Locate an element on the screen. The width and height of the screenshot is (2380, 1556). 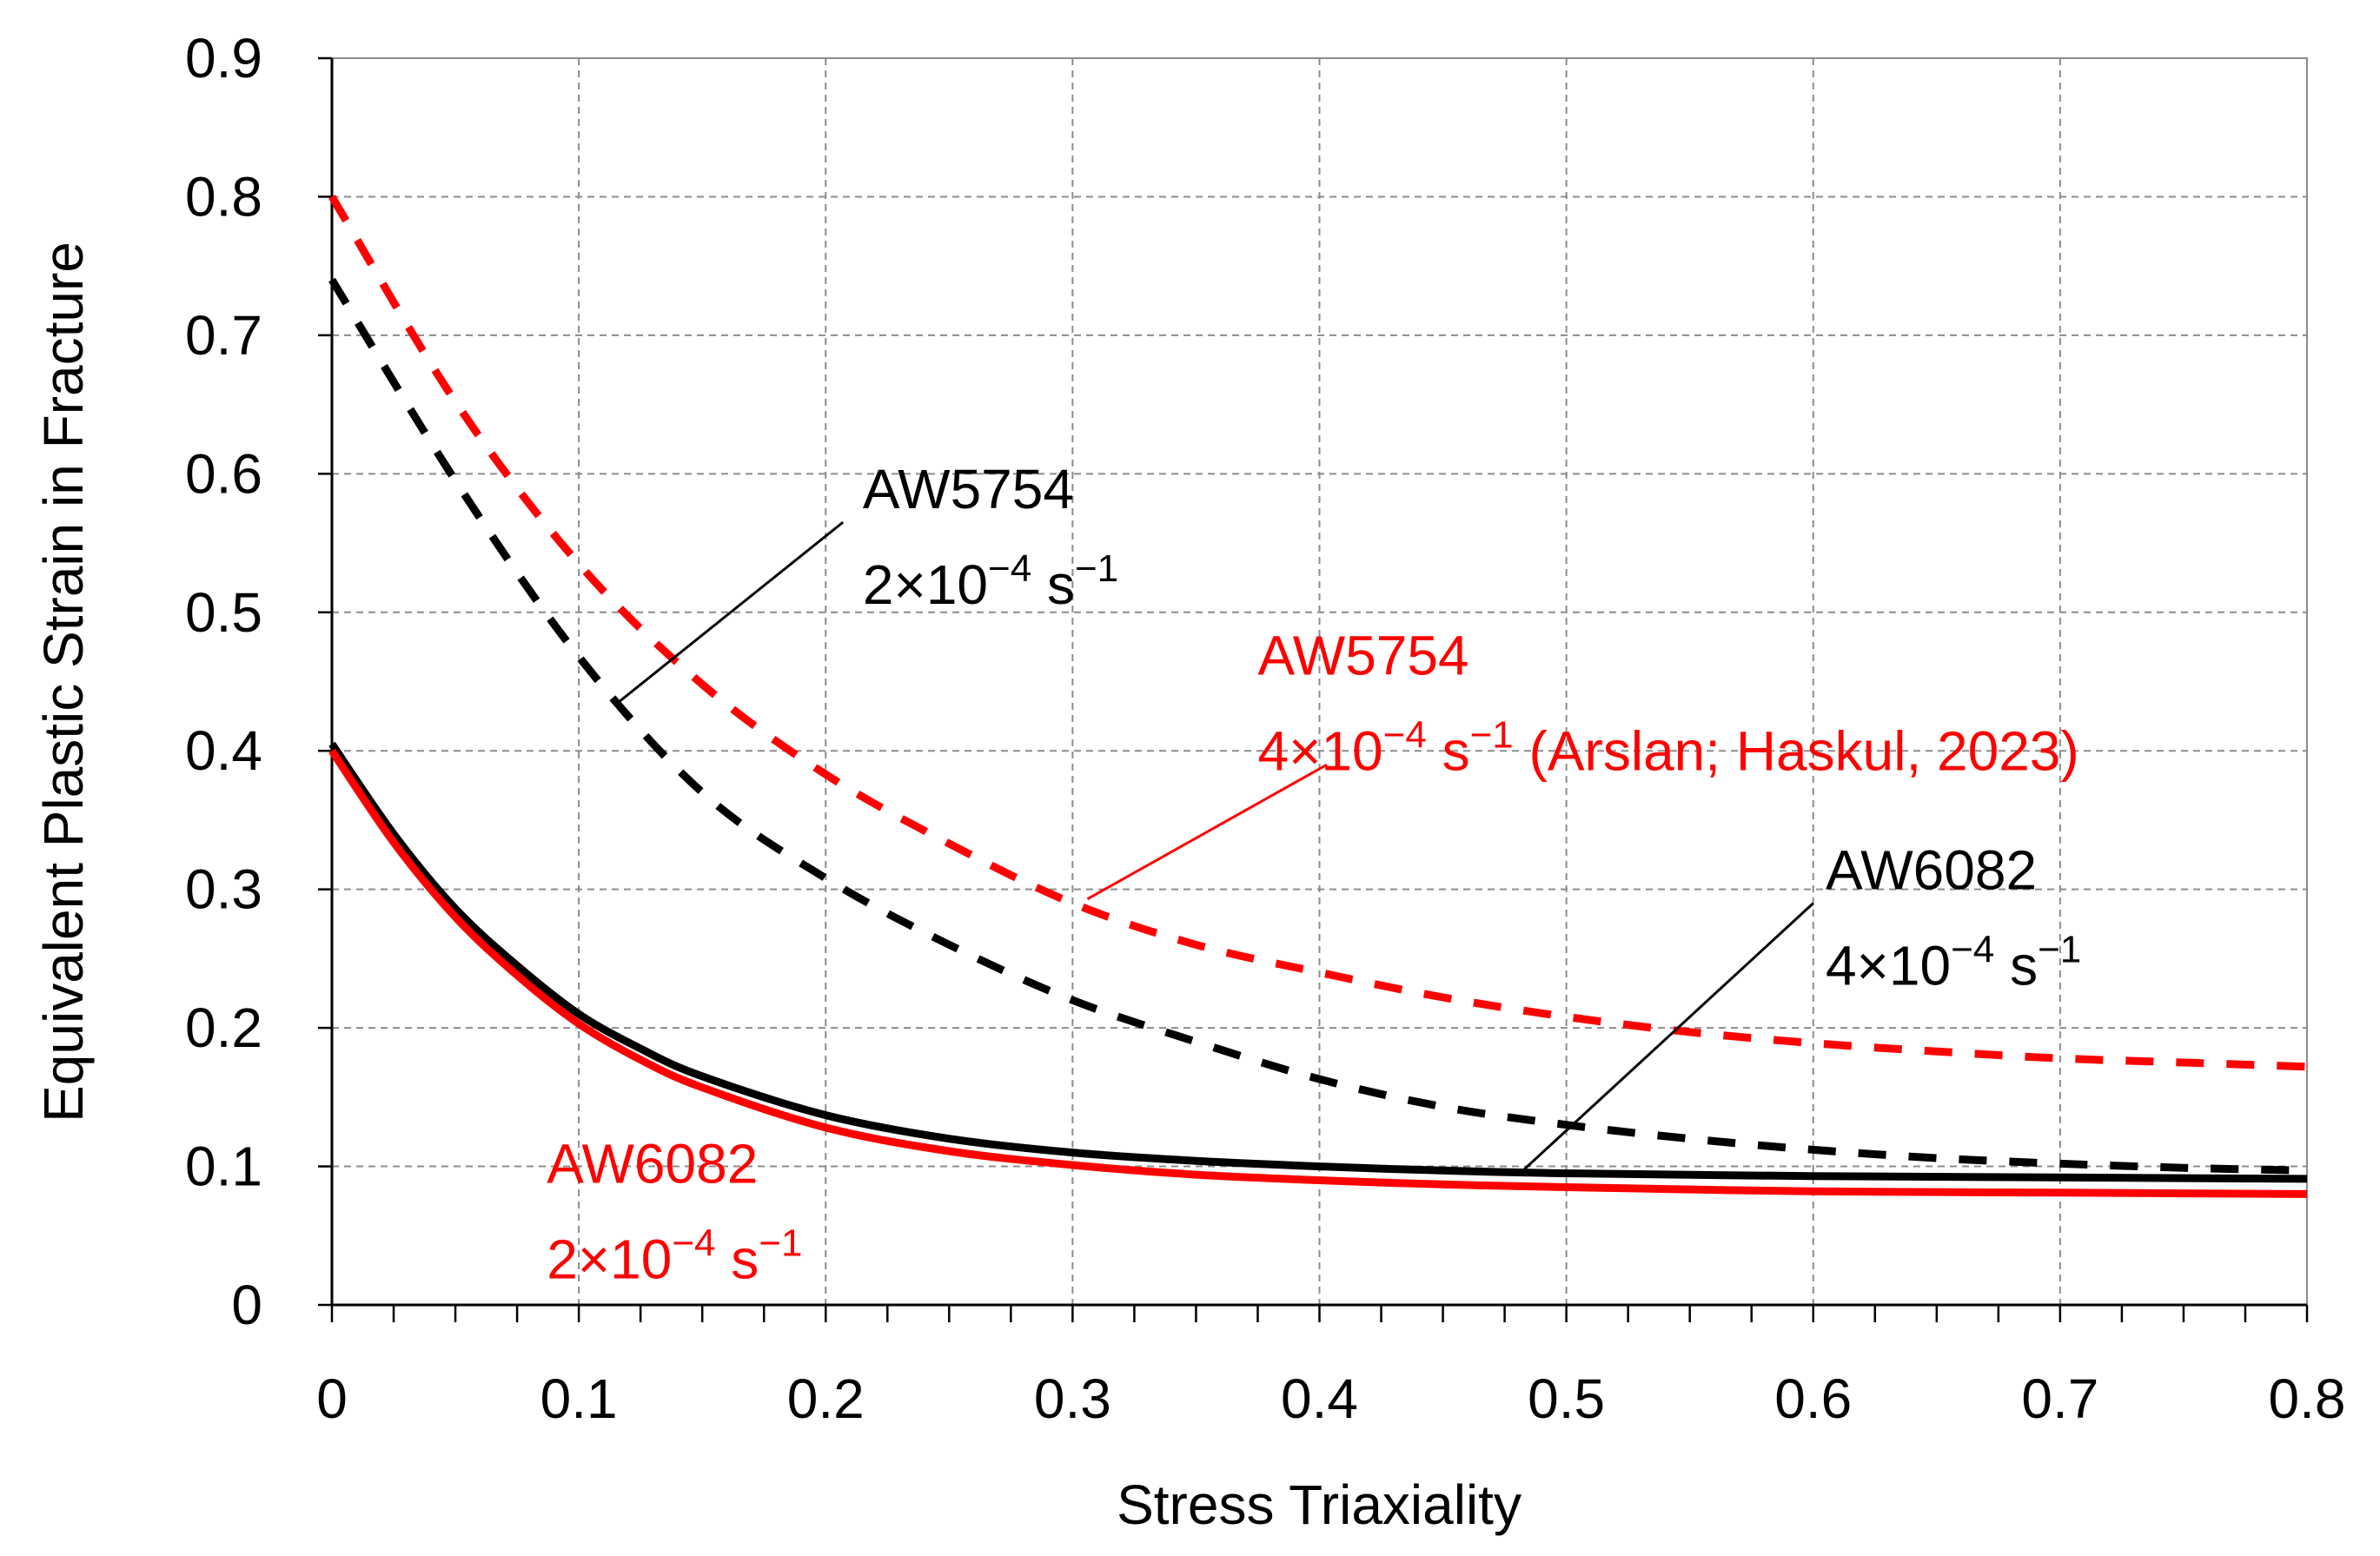
x-axis-title: Stress Triaxiality is located at coordinates (1319, 1504).